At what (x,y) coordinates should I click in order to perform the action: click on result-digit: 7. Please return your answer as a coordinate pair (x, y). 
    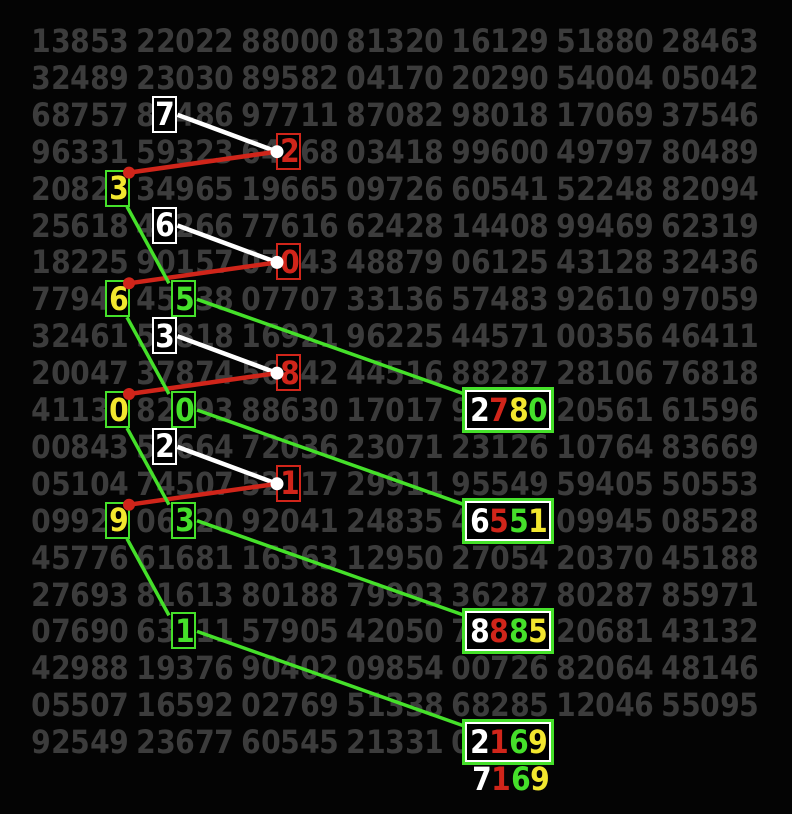
    Looking at the image, I should click on (499, 410).